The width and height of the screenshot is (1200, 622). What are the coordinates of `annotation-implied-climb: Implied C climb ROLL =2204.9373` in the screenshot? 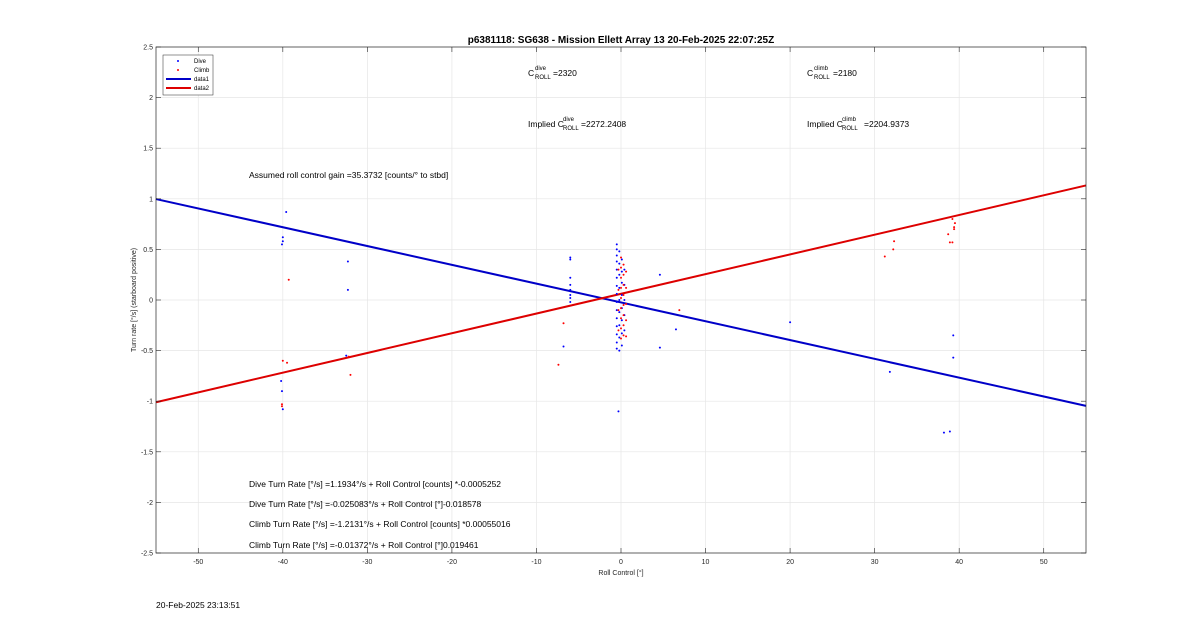 It's located at (858, 124).